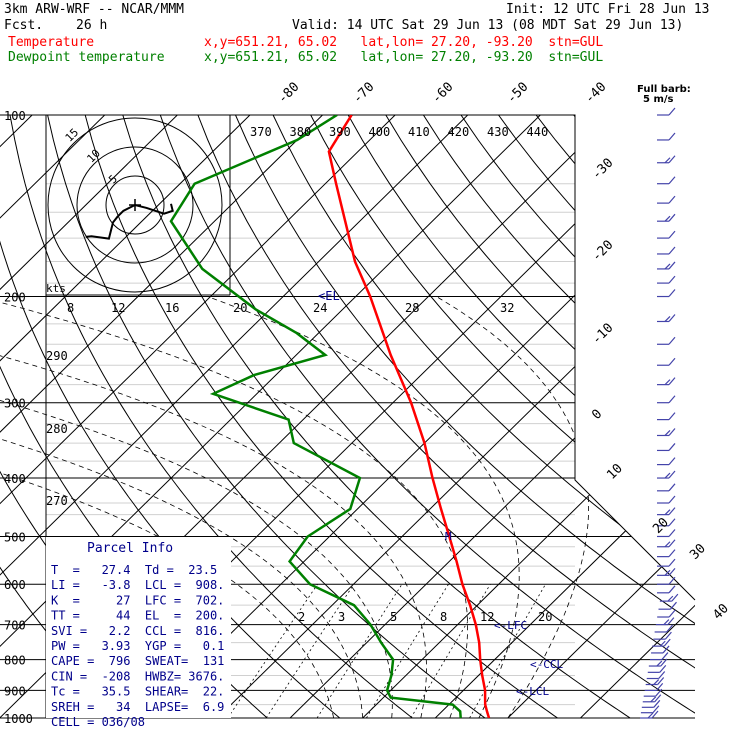 The width and height of the screenshot is (740, 740). I want to click on parcel-info-row: CIN = -208 HWBZ= 3676., so click(137, 676).